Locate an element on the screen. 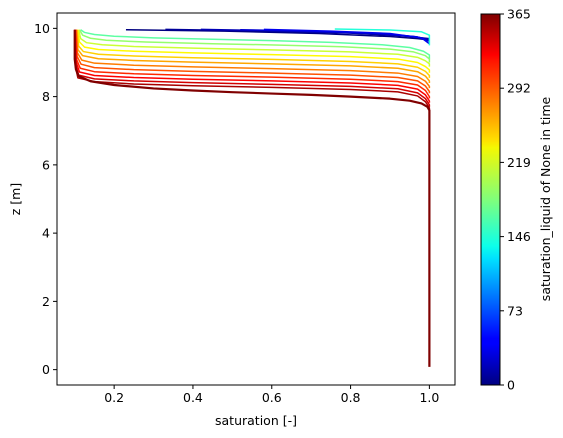  colorbar is located at coordinates (490, 199).